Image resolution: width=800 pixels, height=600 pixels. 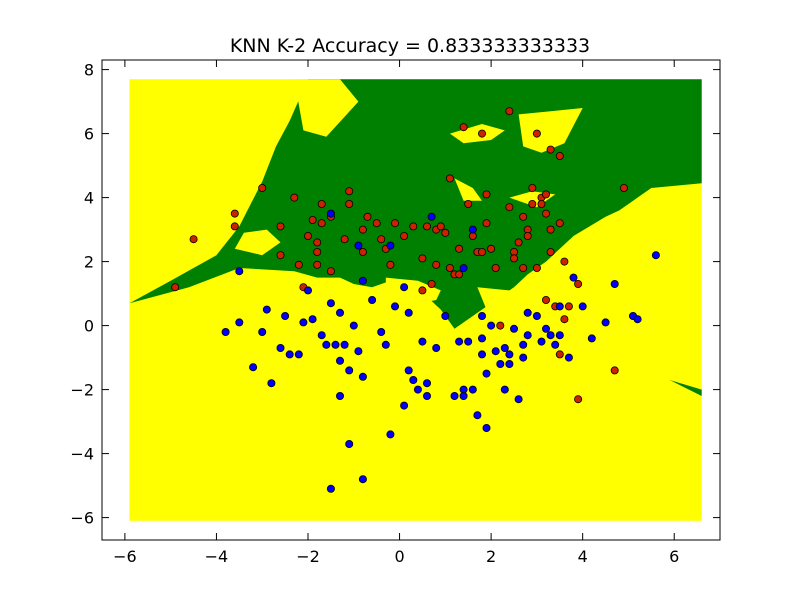 I want to click on y-tick-label: 4, so click(x=89, y=198).